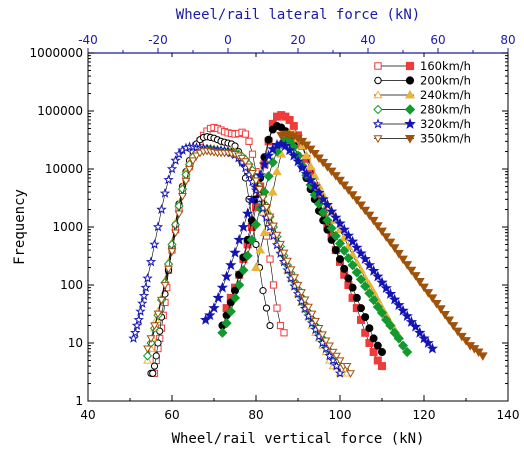 The height and width of the screenshot is (455, 524). Describe the element at coordinates (79, 401) in the screenshot. I see `y-tick-label: 1` at that location.